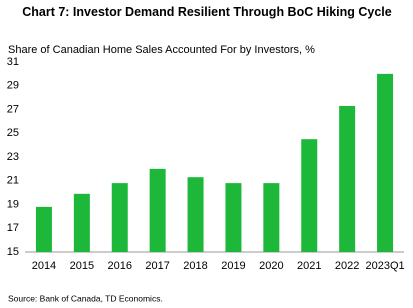 The image size is (413, 308). Describe the element at coordinates (384, 266) in the screenshot. I see `x-tick-label: 2023Q1` at that location.